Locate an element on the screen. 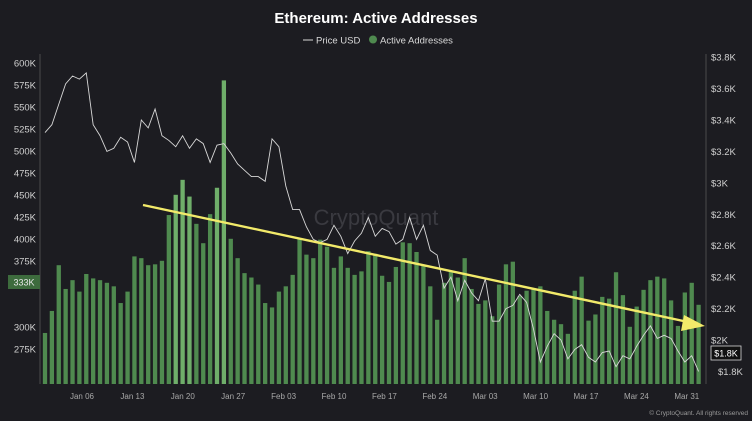  left-tick-label: 300K is located at coordinates (25, 327).